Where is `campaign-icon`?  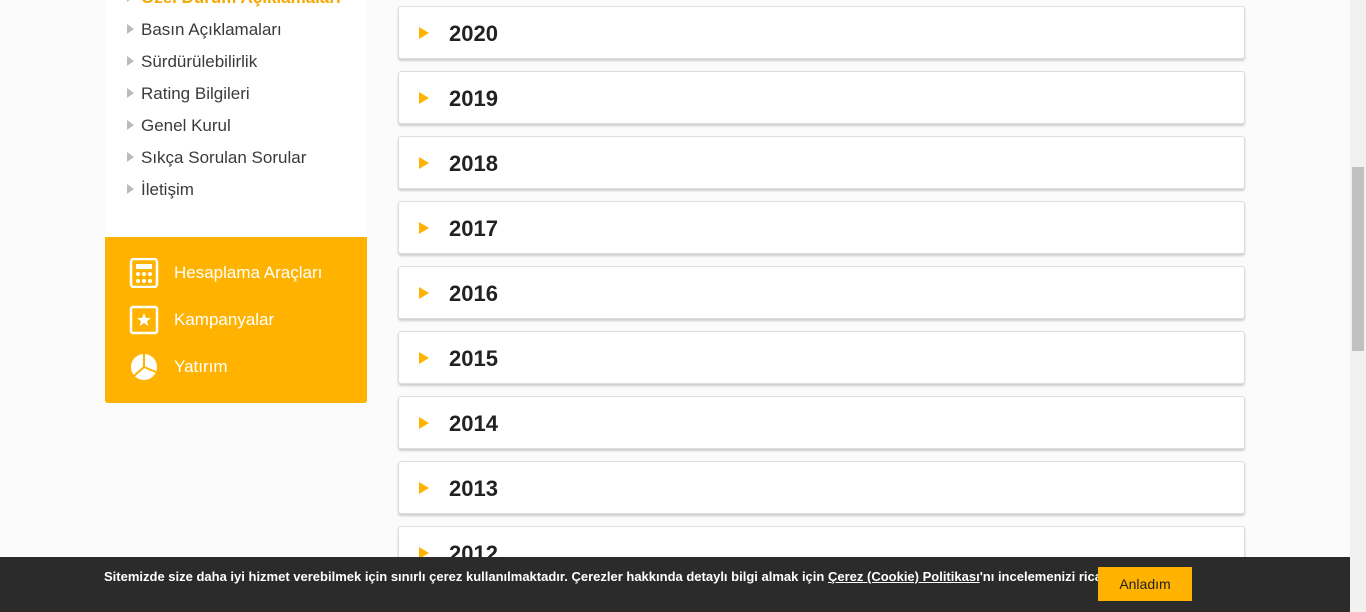 campaign-icon is located at coordinates (144, 320).